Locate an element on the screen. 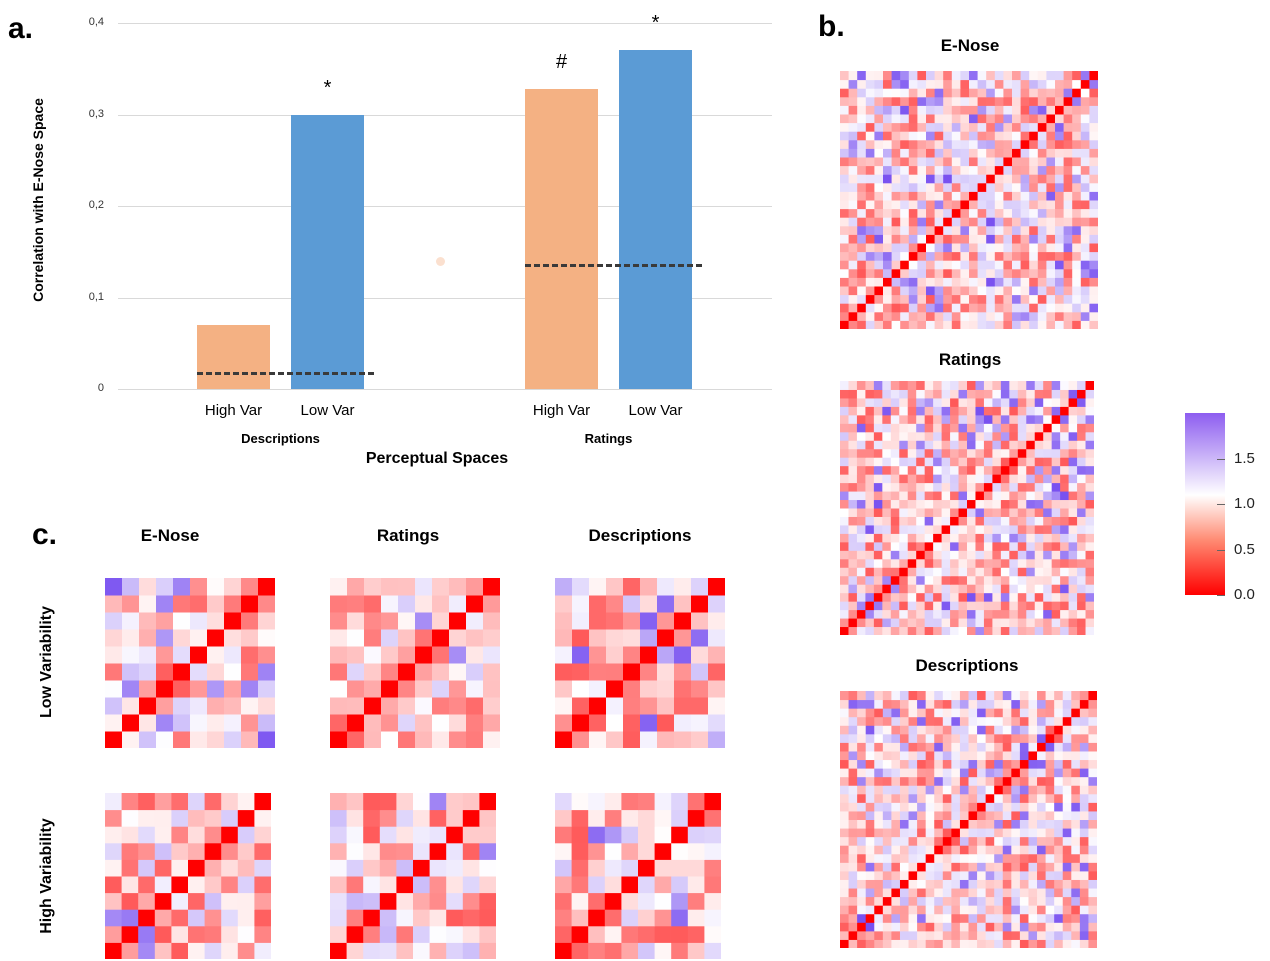  category-label: Low Var is located at coordinates (655, 410).